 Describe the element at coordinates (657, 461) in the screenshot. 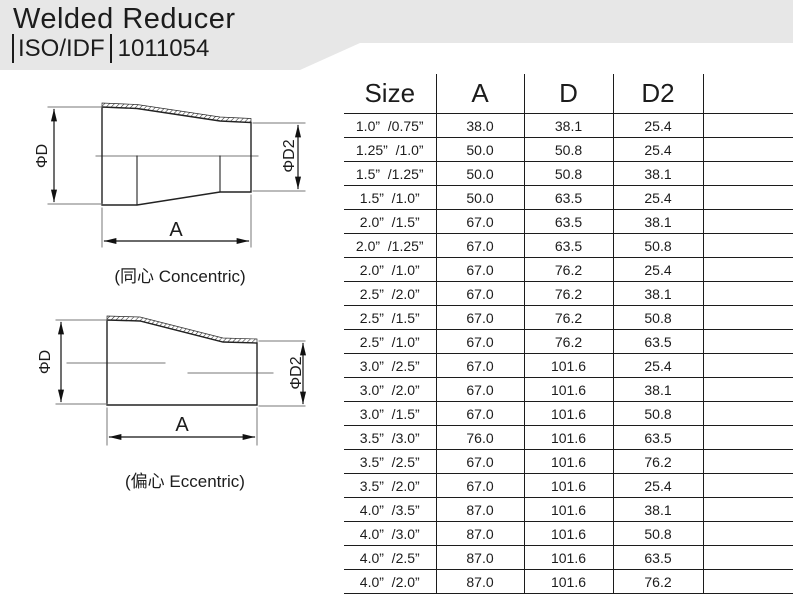

I see `d2-cell: 76.2` at that location.